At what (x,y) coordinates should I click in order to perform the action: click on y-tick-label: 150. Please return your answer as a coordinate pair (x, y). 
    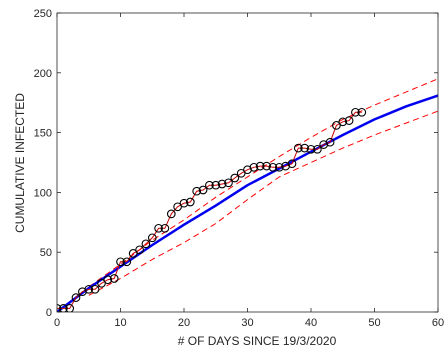
    Looking at the image, I should click on (43, 134).